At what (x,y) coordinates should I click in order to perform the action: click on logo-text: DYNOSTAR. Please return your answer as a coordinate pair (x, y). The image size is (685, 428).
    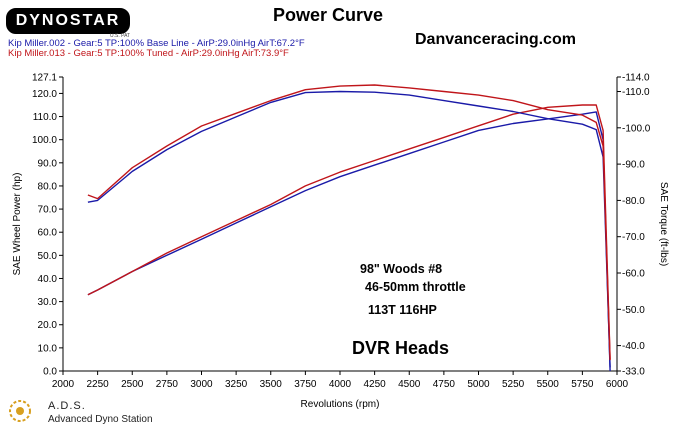
    Looking at the image, I should click on (68, 20).